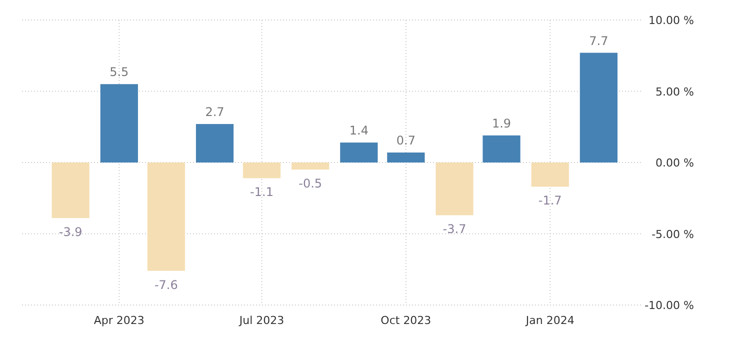 This screenshot has width=730, height=340. What do you see at coordinates (262, 192) in the screenshot?
I see `data-label: -1.1` at bounding box center [262, 192].